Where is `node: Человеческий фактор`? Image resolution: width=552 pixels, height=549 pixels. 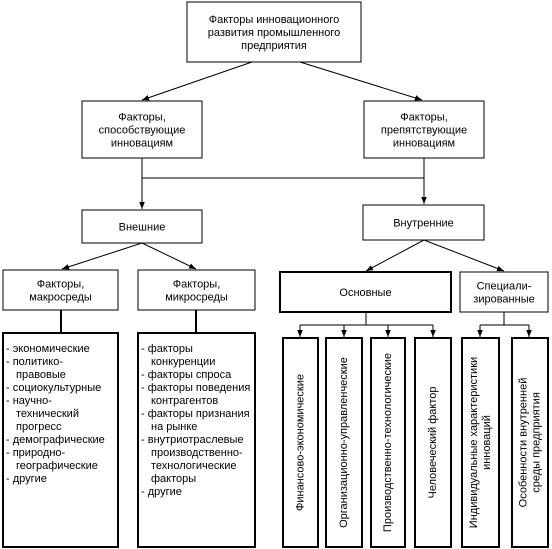
node: Человеческий фактор is located at coordinates (433, 442).